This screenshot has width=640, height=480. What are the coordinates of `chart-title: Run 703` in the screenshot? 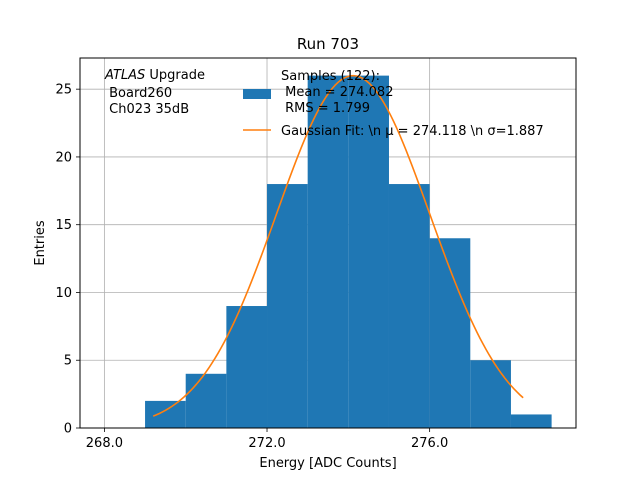 It's located at (328, 44).